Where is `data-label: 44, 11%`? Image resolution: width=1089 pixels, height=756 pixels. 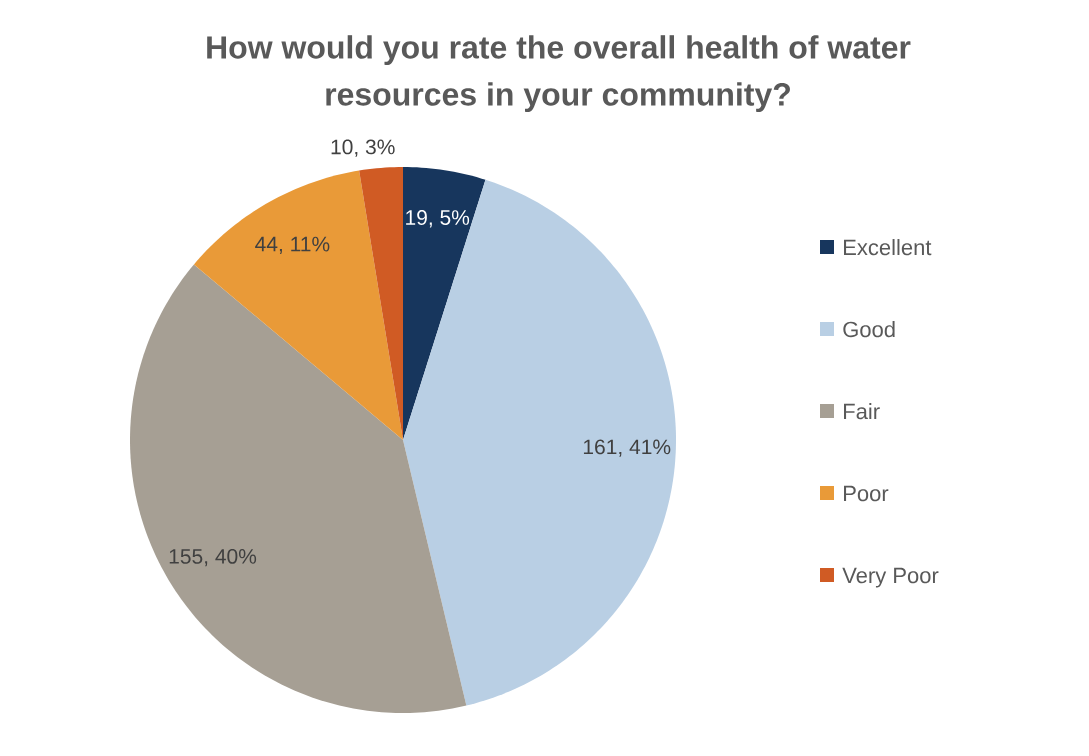
data-label: 44, 11% is located at coordinates (292, 245).